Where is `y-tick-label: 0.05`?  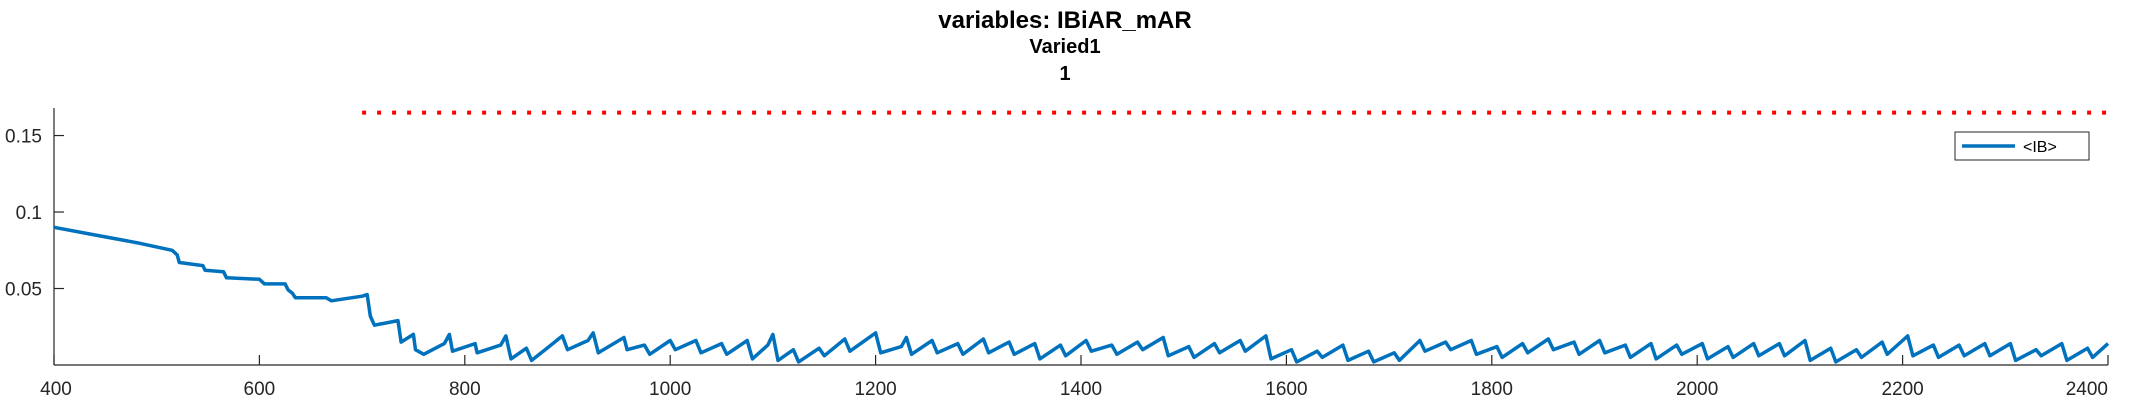
y-tick-label: 0.05 is located at coordinates (23, 290).